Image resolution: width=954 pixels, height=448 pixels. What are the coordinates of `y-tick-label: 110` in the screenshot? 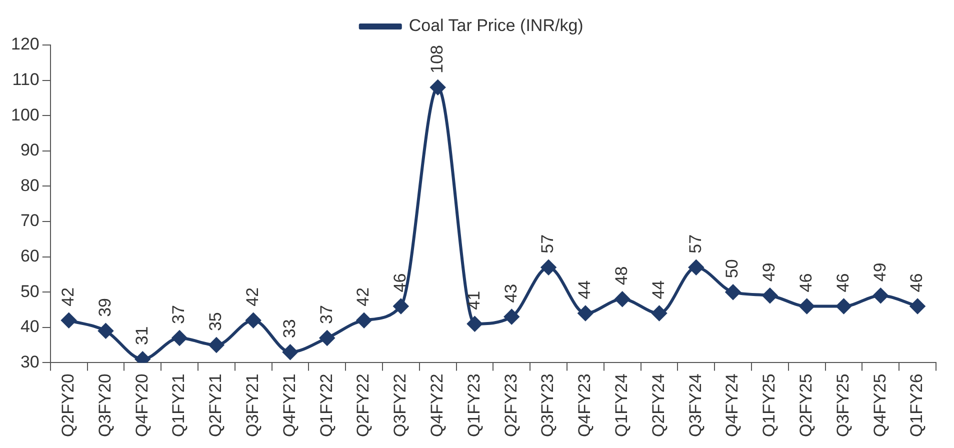 It's located at (26, 79).